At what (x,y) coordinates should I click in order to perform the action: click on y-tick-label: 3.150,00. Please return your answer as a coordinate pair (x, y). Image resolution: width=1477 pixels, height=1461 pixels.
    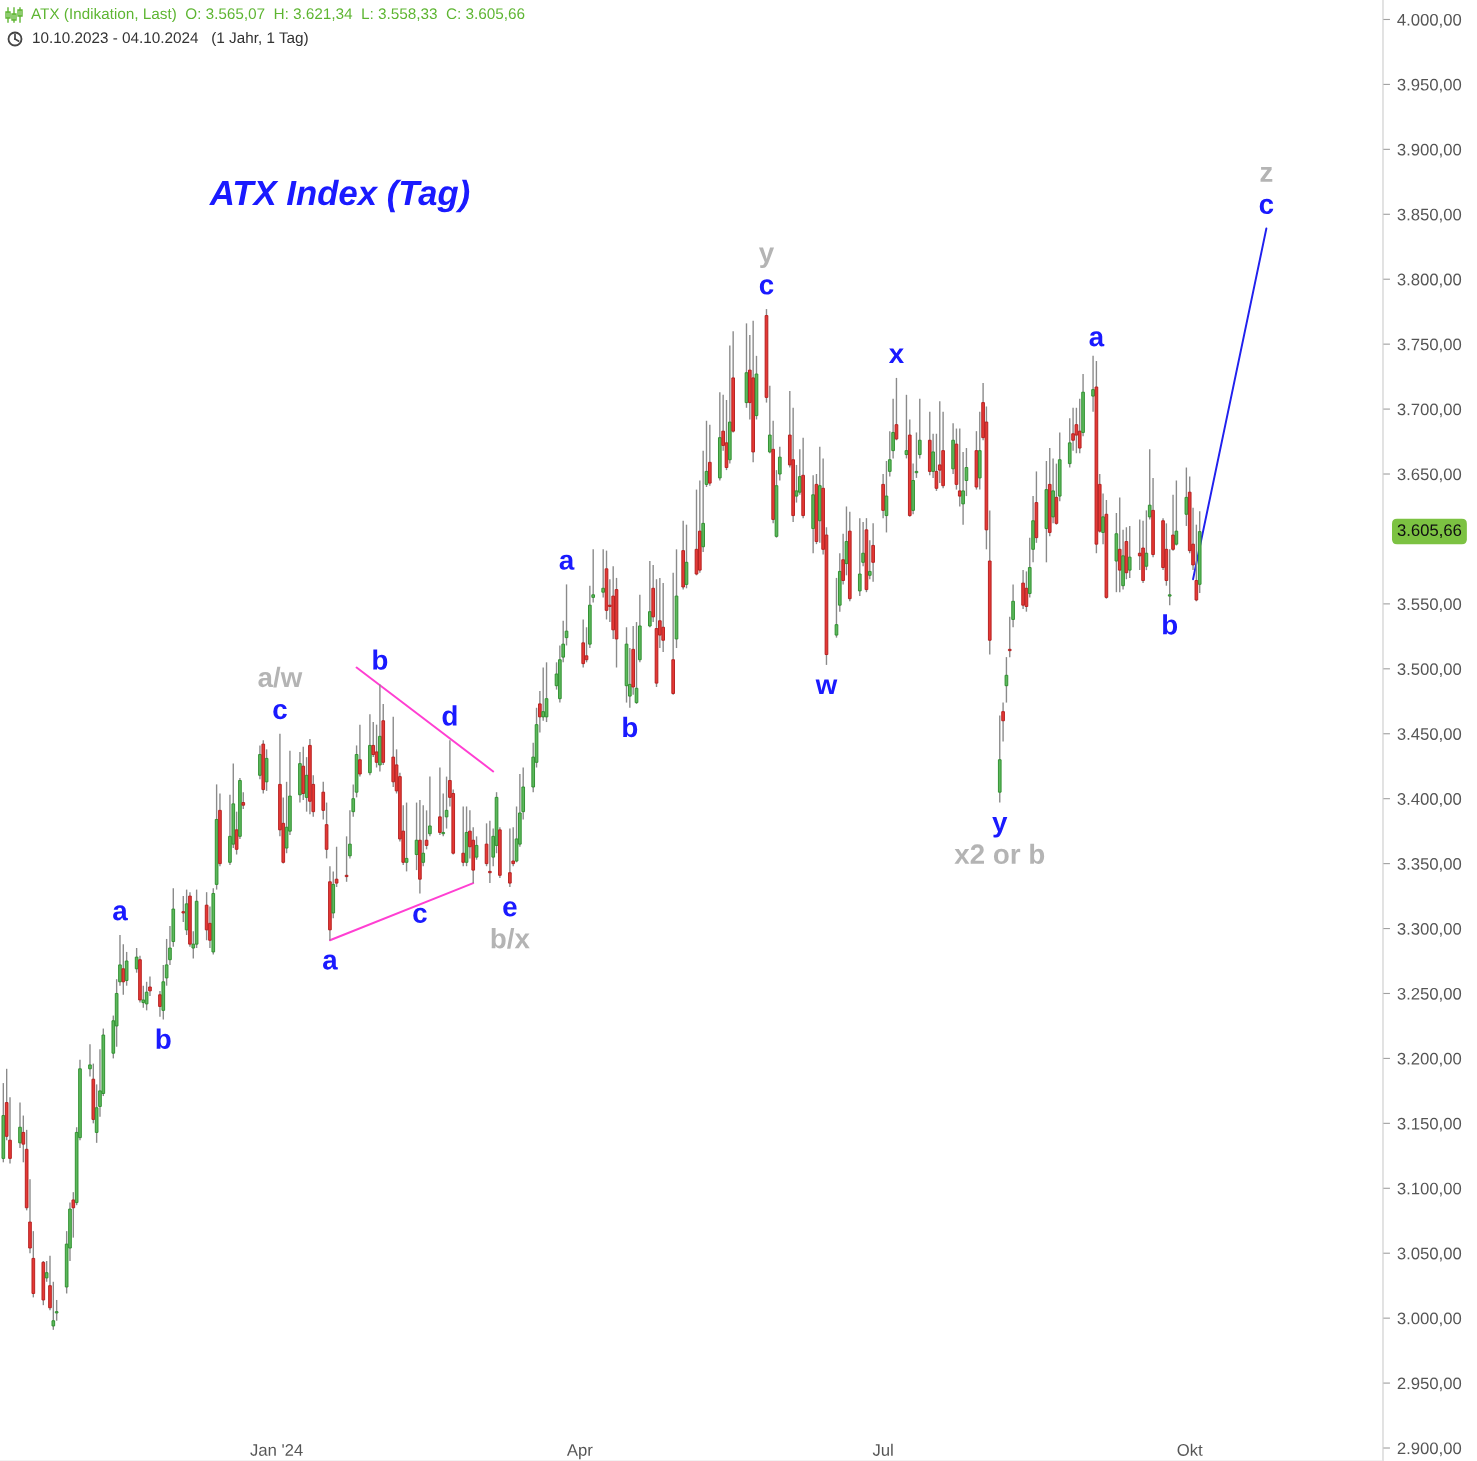
    Looking at the image, I should click on (1429, 1124).